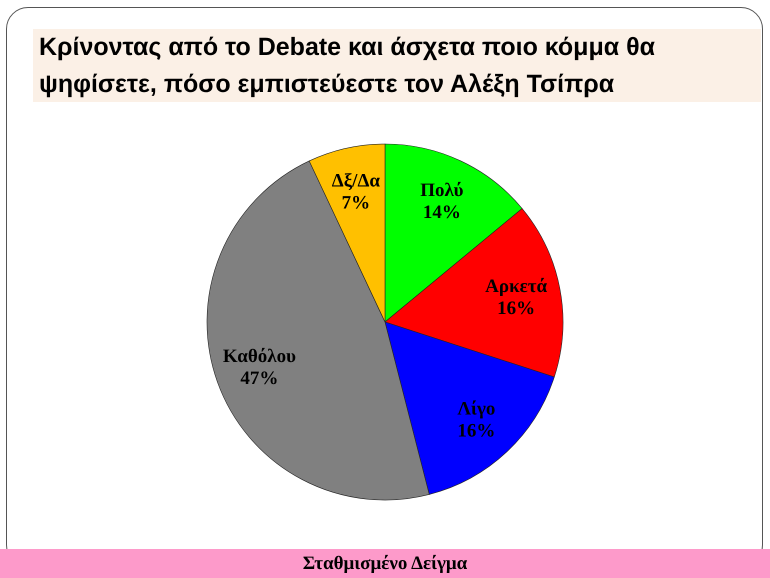  What do you see at coordinates (442, 191) in the screenshot?
I see `slice-label: Πολύ` at bounding box center [442, 191].